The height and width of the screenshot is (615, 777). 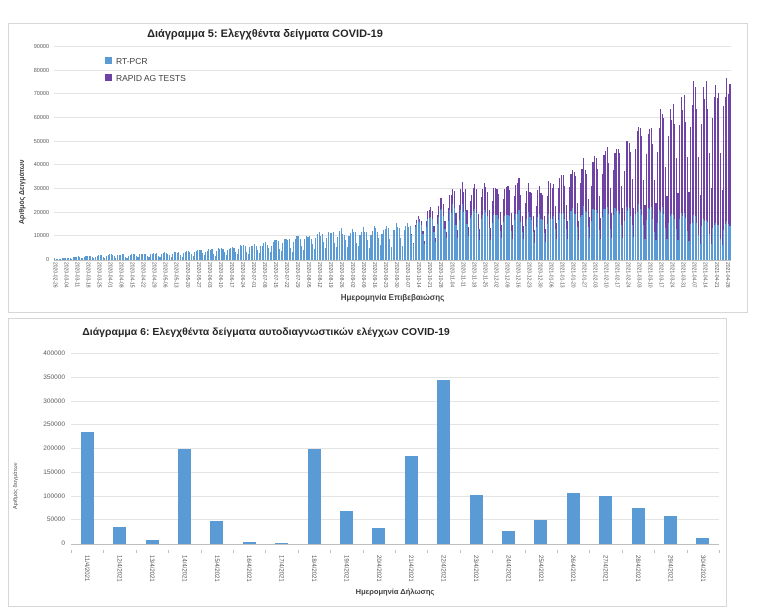 I want to click on x-tick-label: 21/4/2021, so click(x=410, y=568).